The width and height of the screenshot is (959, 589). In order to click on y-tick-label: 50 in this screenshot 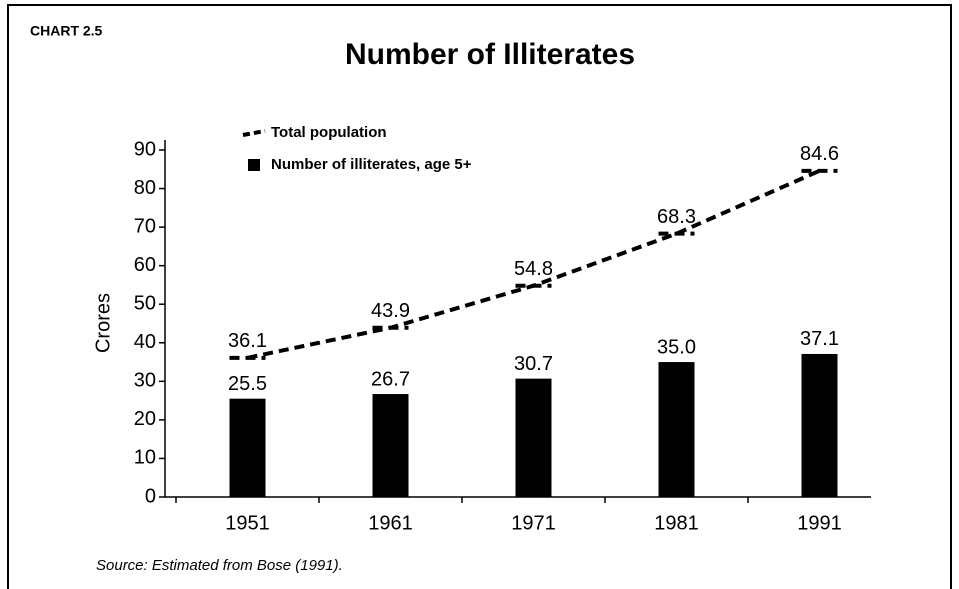, I will do `click(145, 304)`.